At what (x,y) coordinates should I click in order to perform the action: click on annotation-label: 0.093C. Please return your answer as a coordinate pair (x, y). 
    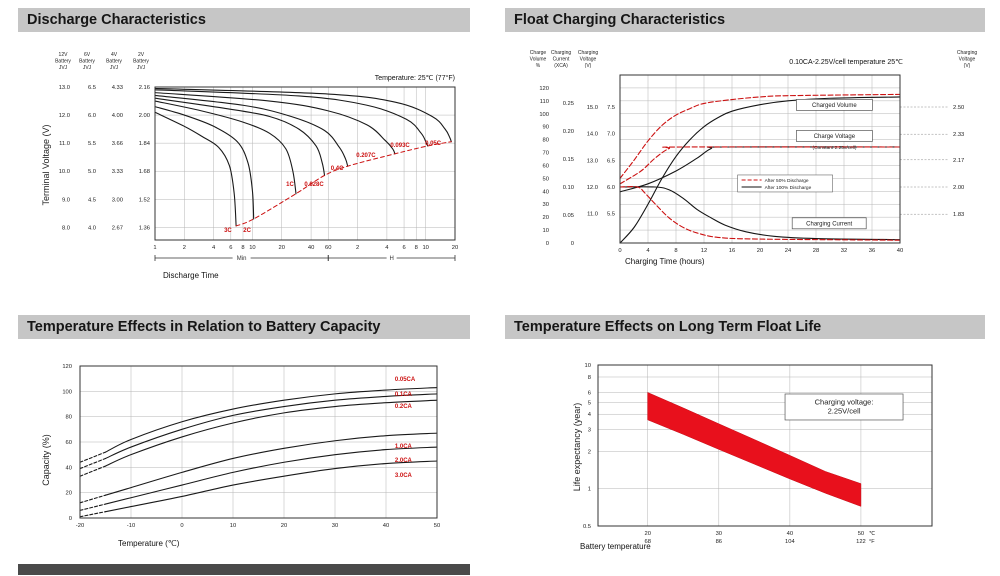
    Looking at the image, I should click on (400, 146).